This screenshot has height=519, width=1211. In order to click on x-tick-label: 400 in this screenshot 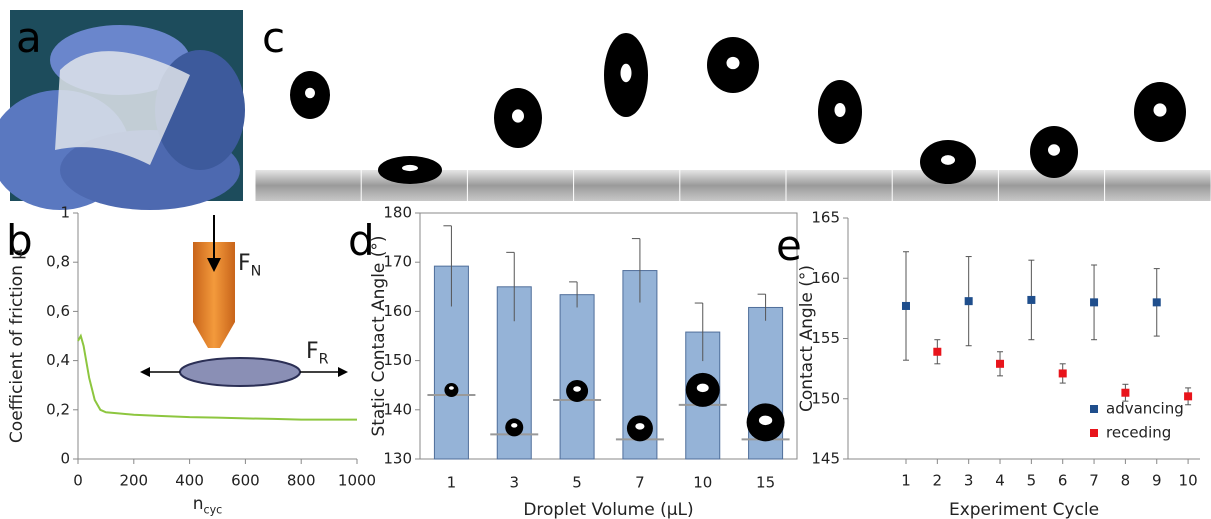, I will do `click(189, 481)`.